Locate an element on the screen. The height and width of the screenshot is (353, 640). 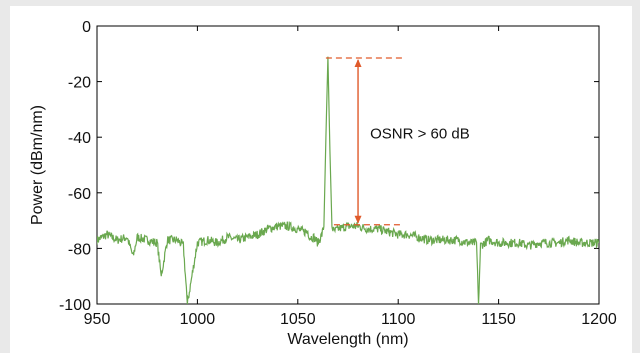
y-tick-label: -80 is located at coordinates (79, 249).